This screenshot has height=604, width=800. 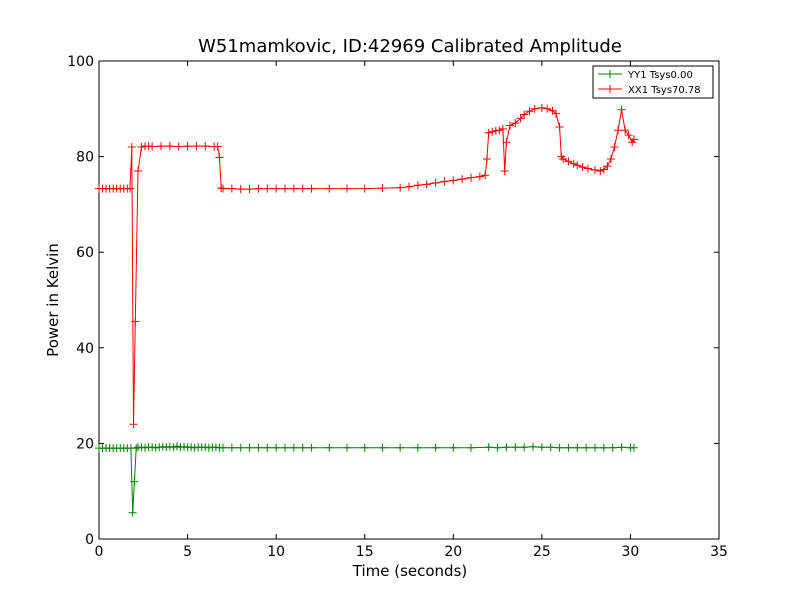 What do you see at coordinates (453, 552) in the screenshot?
I see `x-tick-label: 20` at bounding box center [453, 552].